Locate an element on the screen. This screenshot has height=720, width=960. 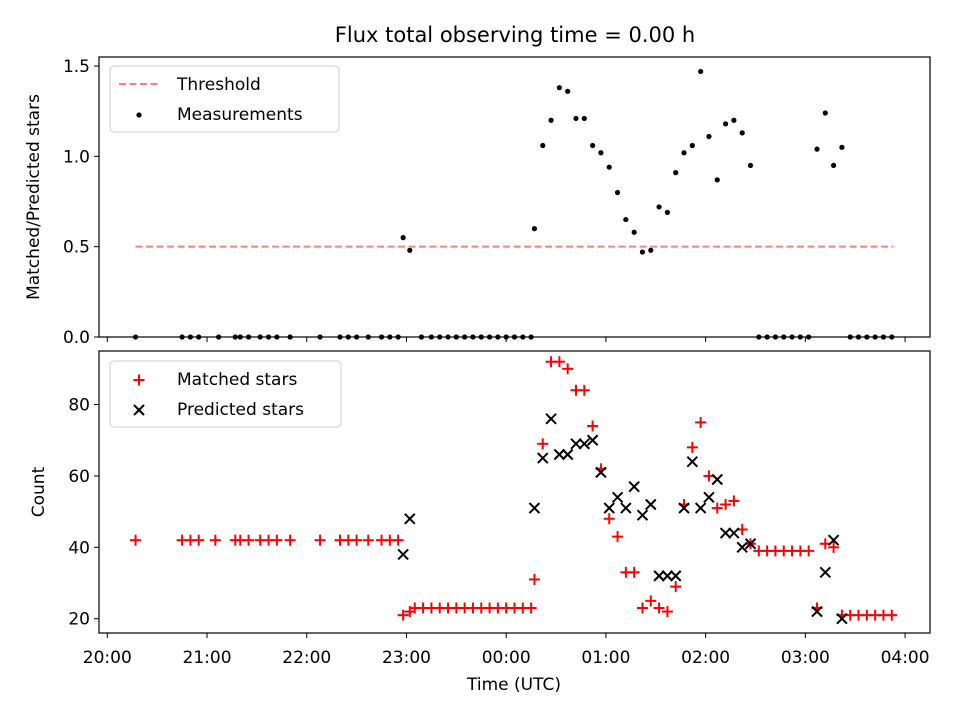
bottom-x-tick-label: 04:00 is located at coordinates (905, 658).